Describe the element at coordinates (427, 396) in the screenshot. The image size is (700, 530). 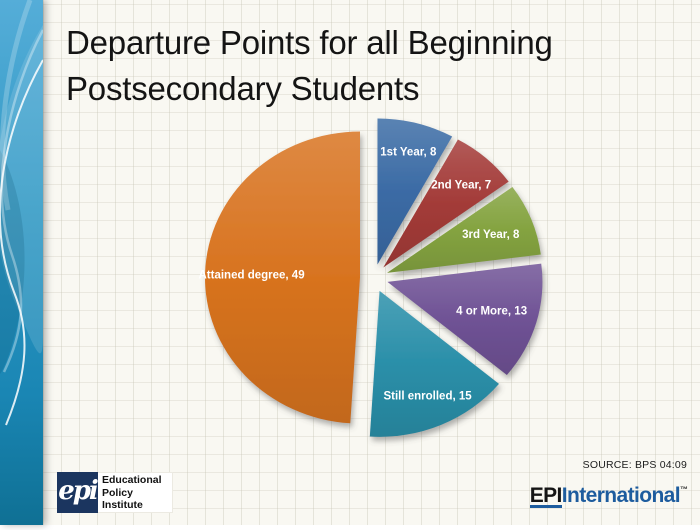
I see `pie-slice-label: Still enrolled, 15` at that location.